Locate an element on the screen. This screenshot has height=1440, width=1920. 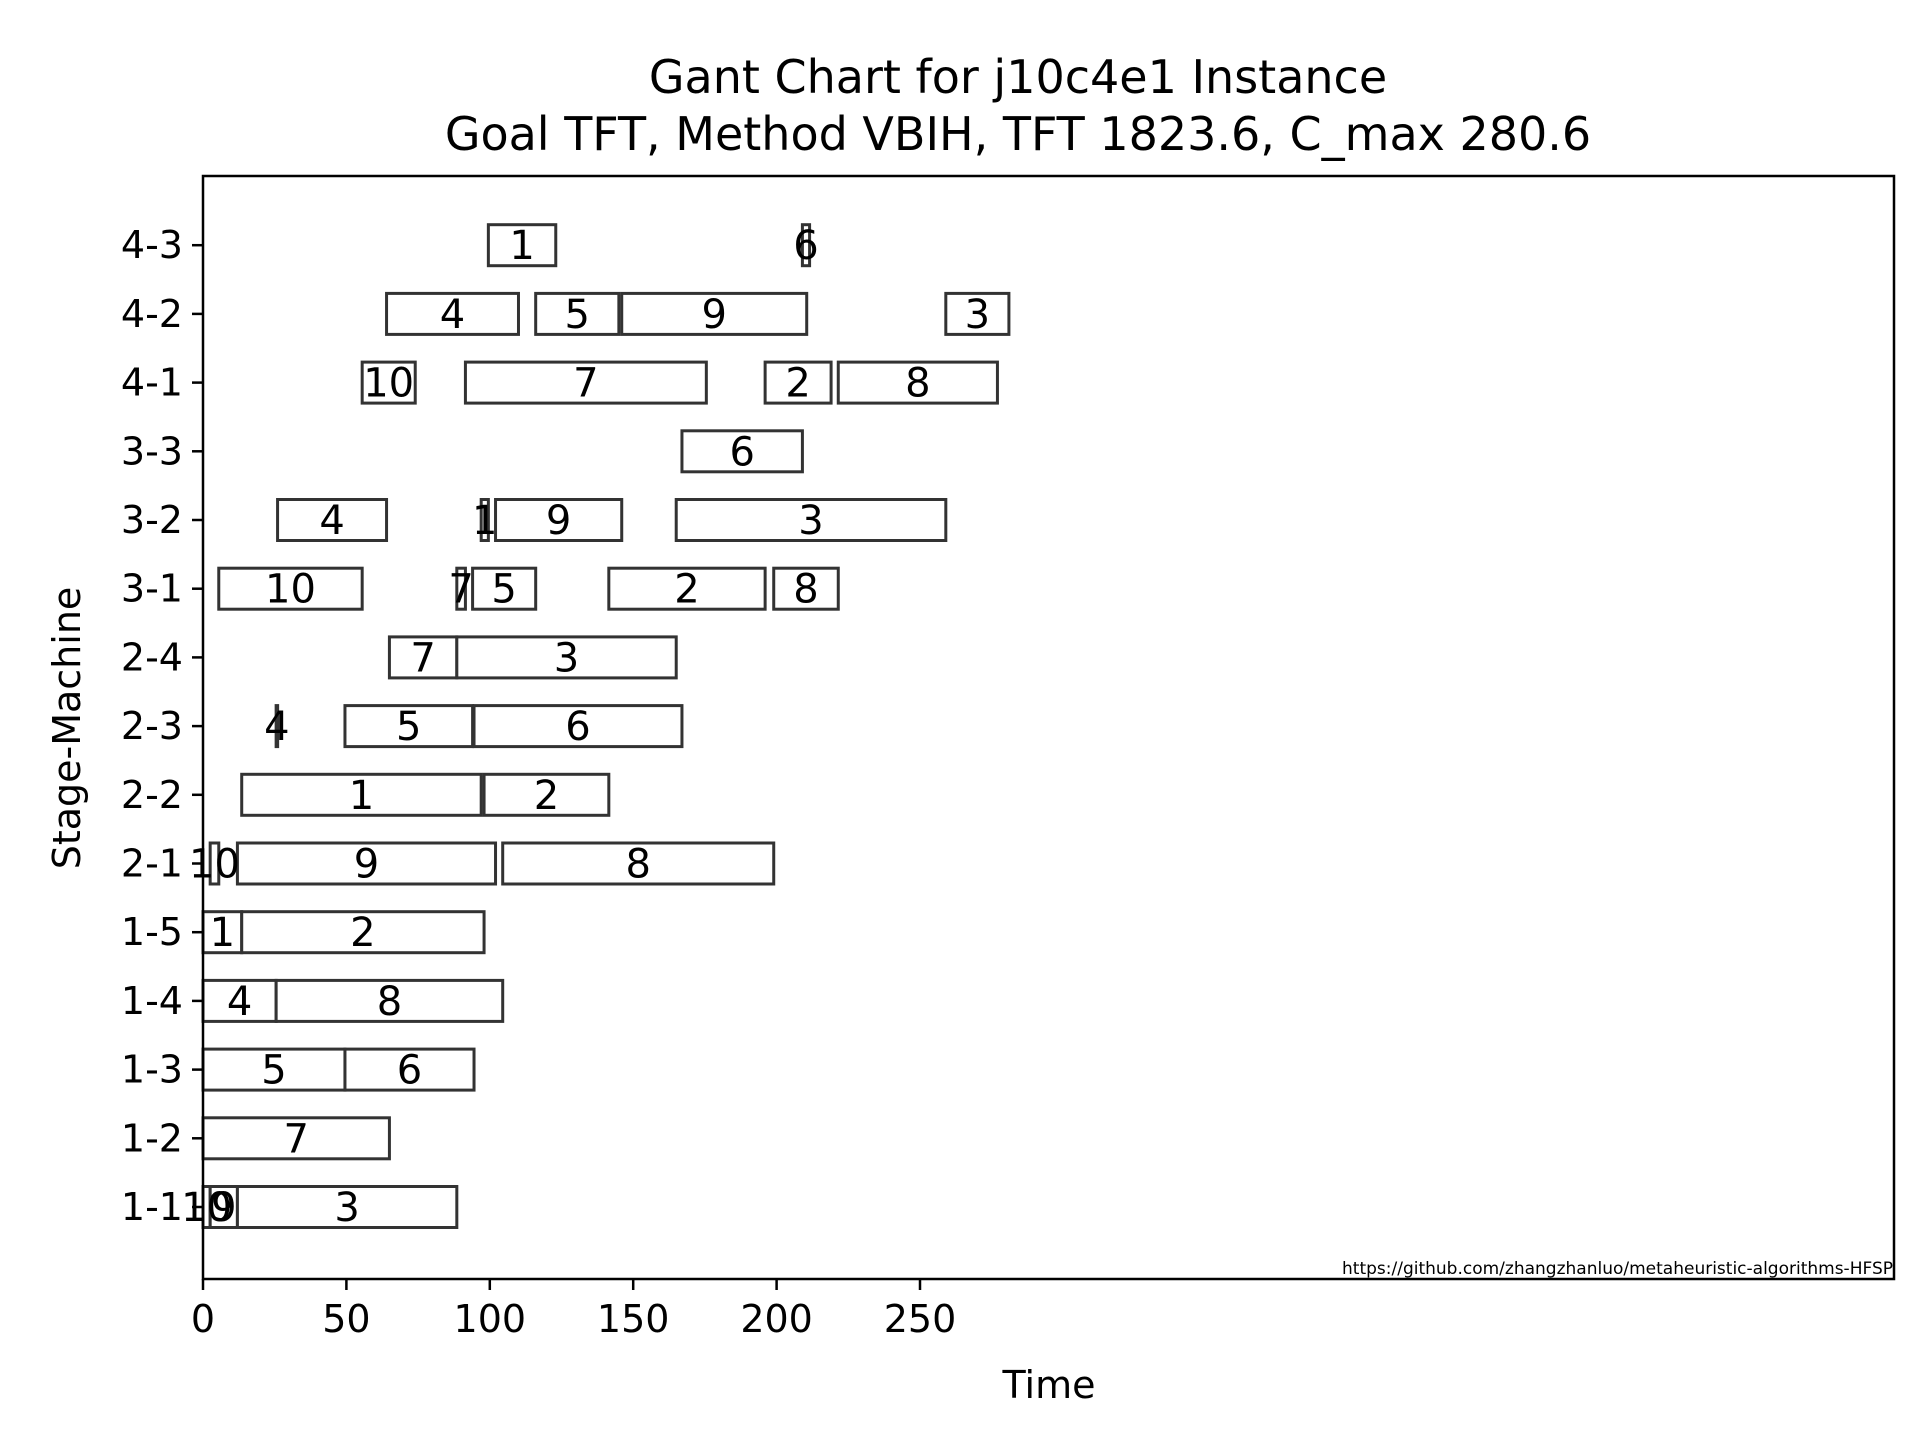
x-tick-label: 200 is located at coordinates (776, 1319).